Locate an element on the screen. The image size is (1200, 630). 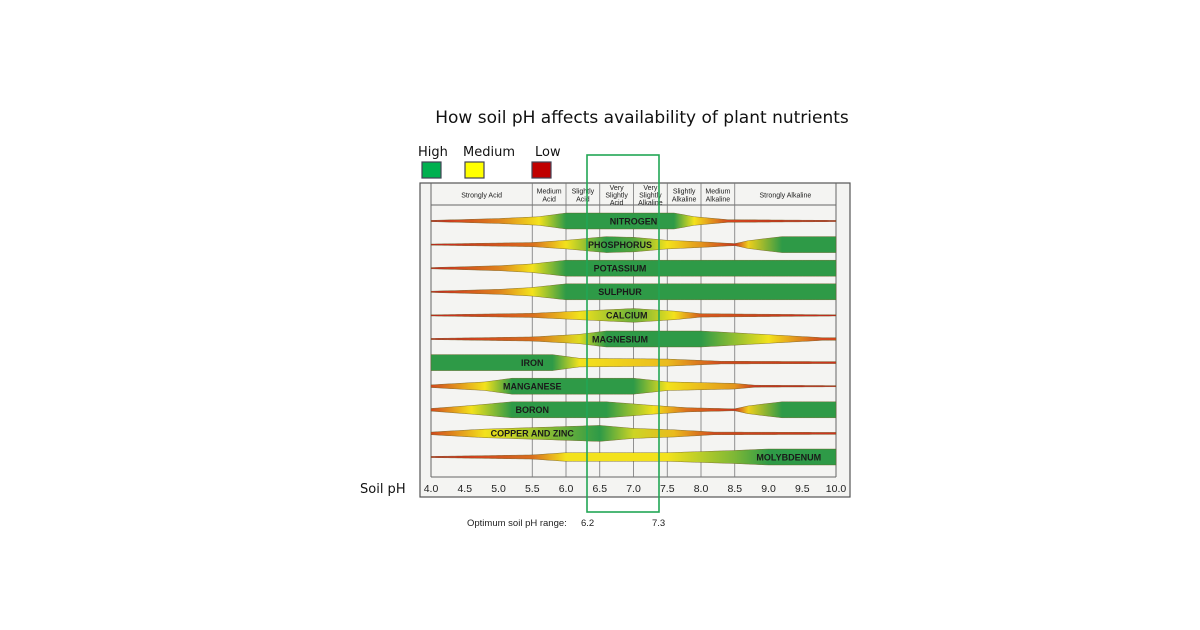
legend-swatch-high is located at coordinates (431, 170).